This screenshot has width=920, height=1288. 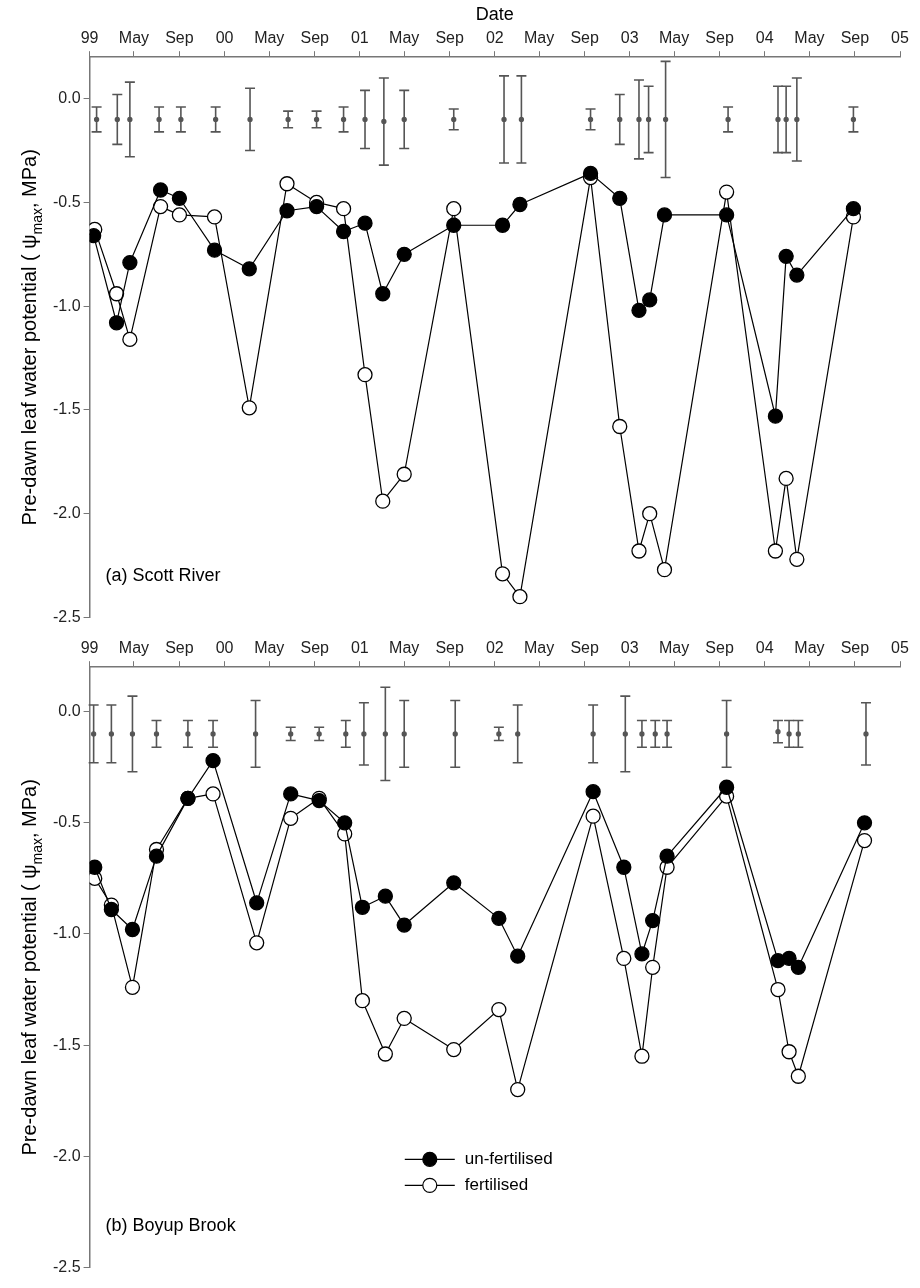 I want to click on annotation: (a) Scott River, so click(x=163, y=575).